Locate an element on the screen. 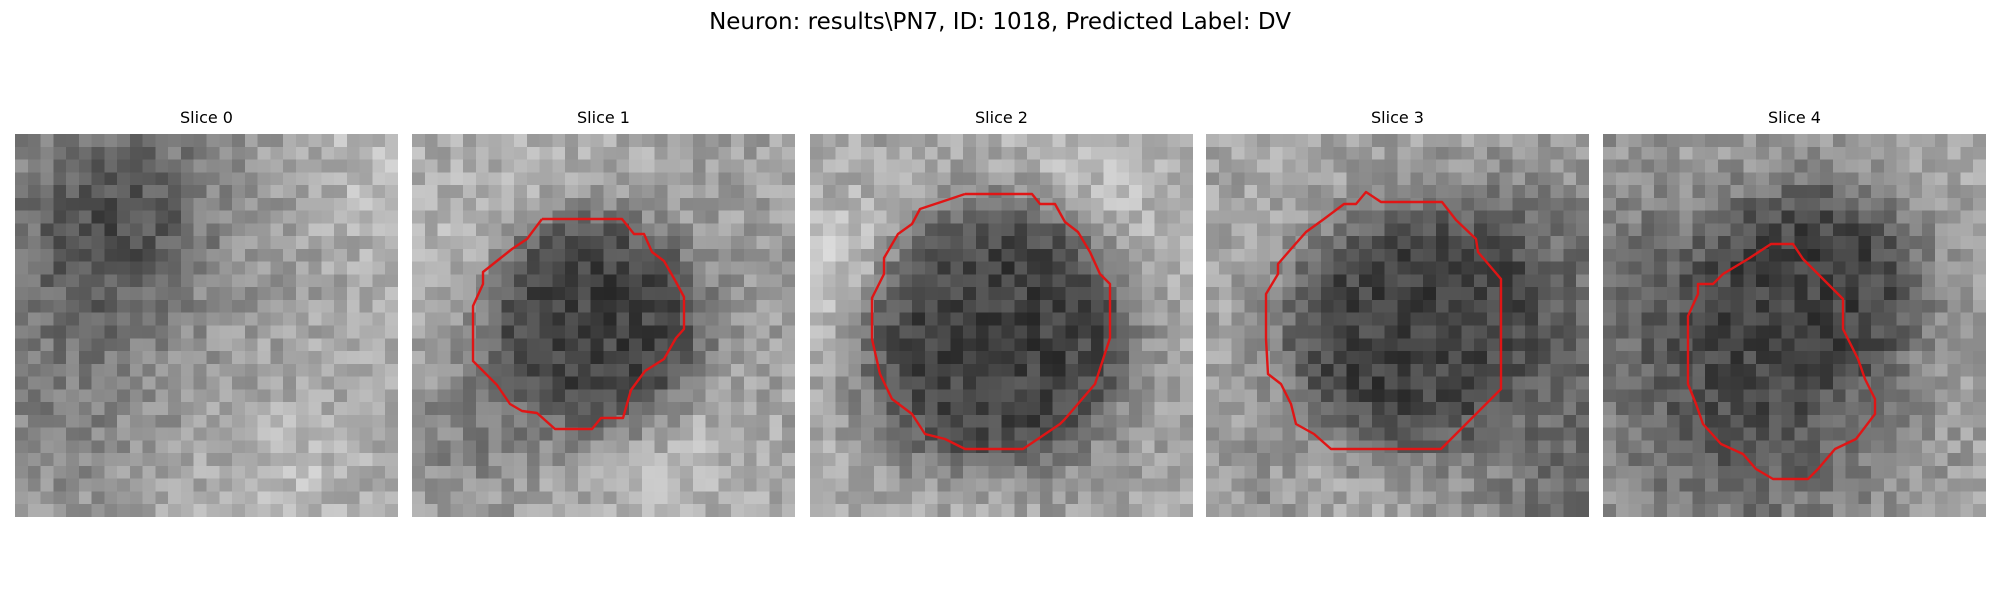  slice-title: Slice 1 is located at coordinates (603, 117).